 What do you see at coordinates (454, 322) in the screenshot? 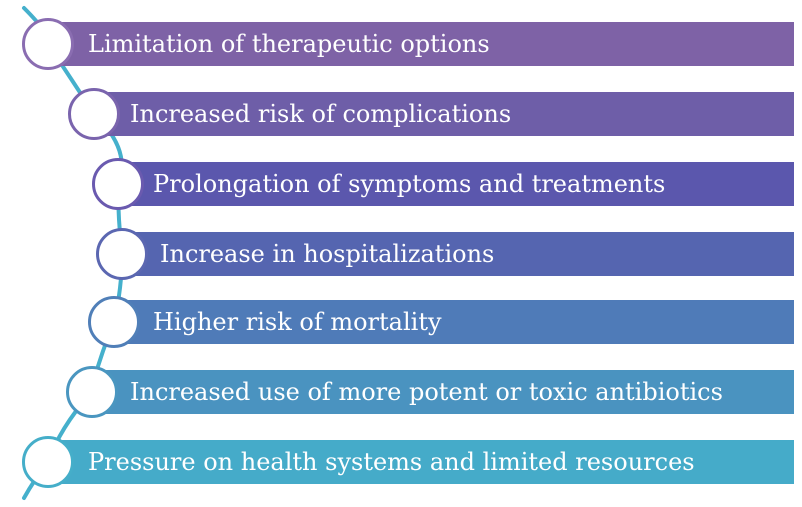
I see `bar-5: Higher risk of mortality` at bounding box center [454, 322].